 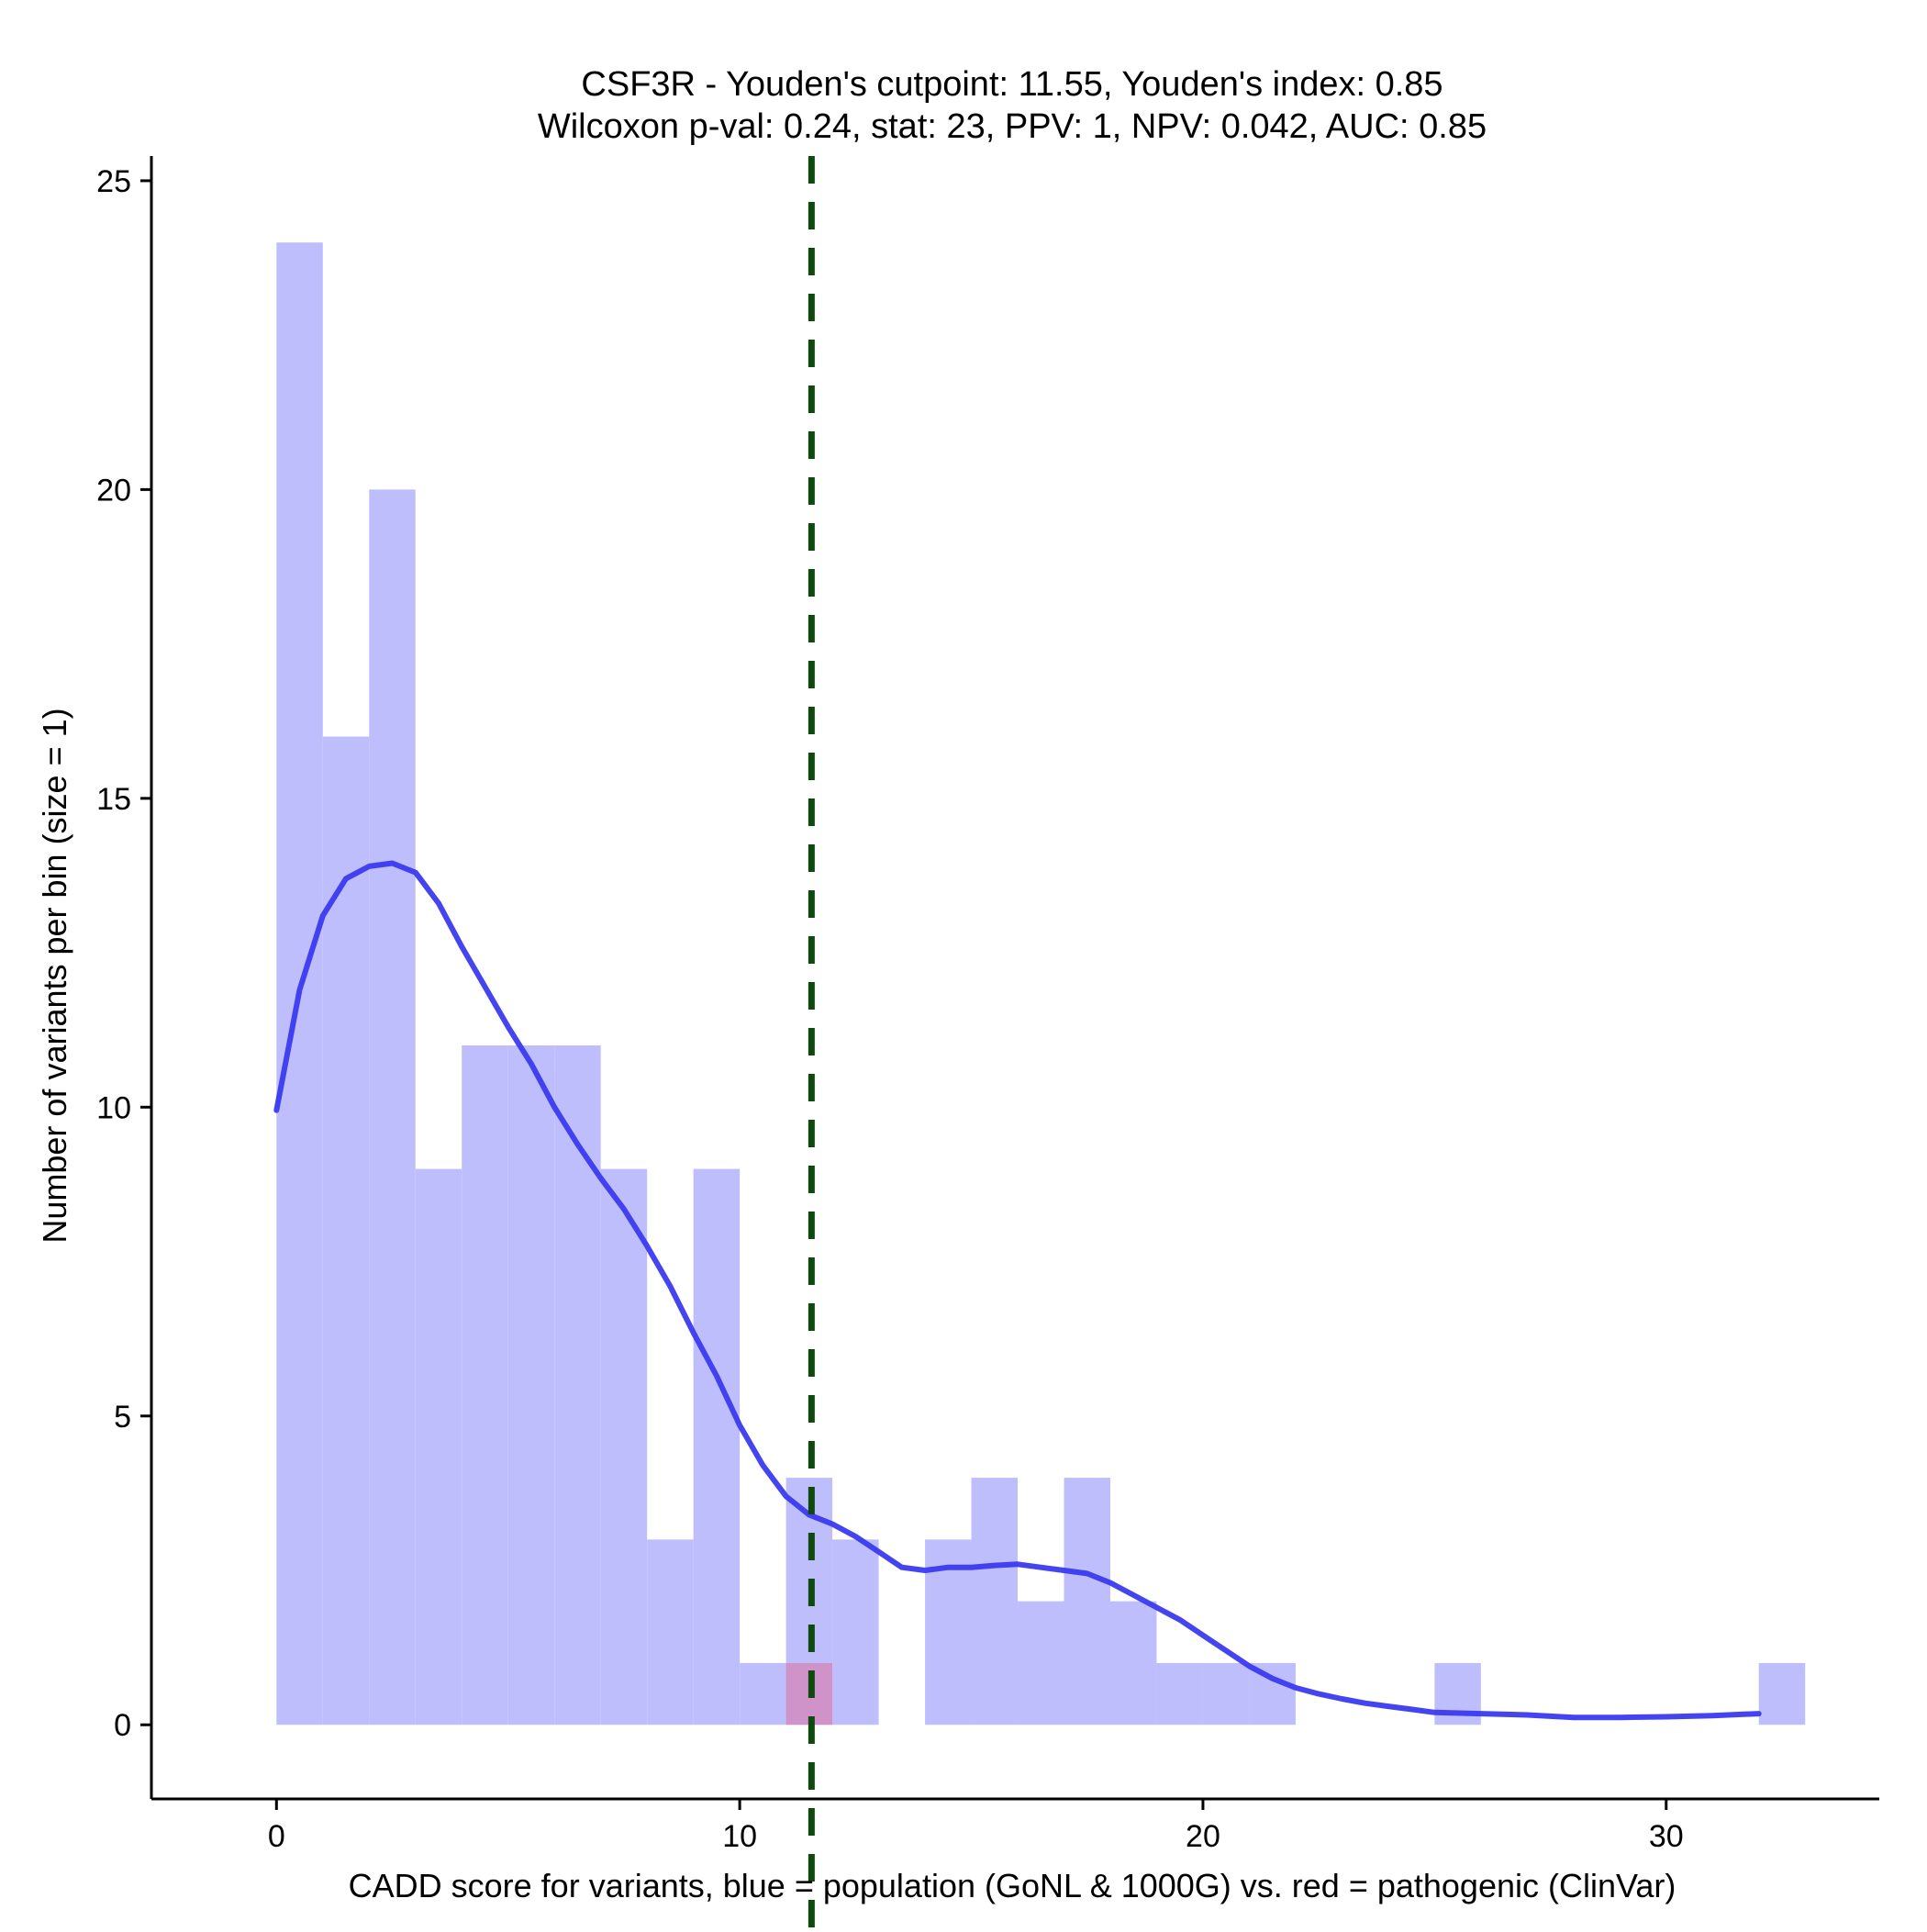 I want to click on y-tick-label-25: 25, so click(x=113, y=181).